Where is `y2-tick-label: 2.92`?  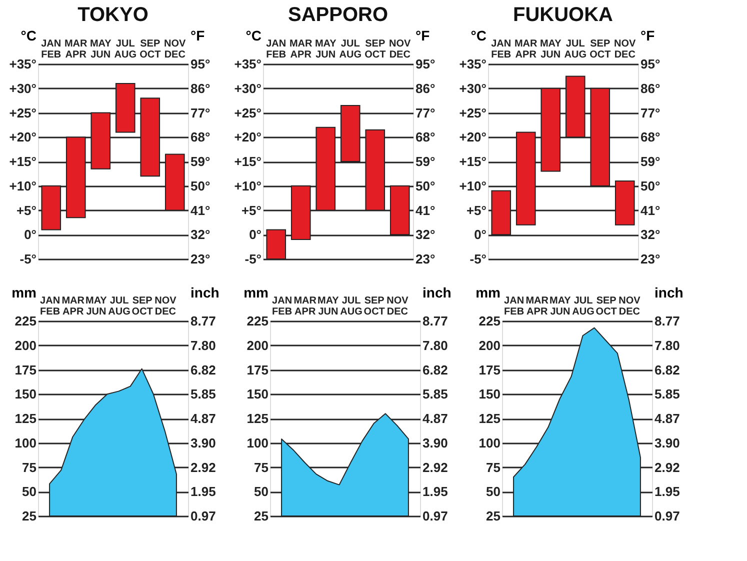
y2-tick-label: 2.92 is located at coordinates (203, 467).